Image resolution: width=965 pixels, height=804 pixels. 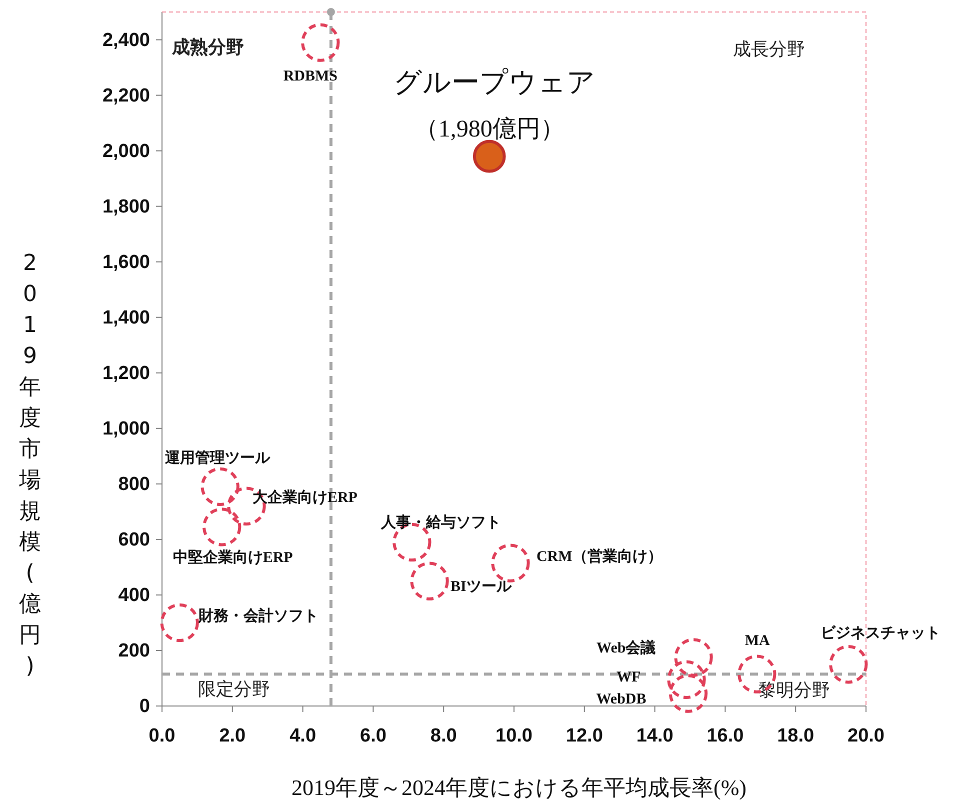 What do you see at coordinates (494, 82) in the screenshot?
I see `text: グループウェア` at bounding box center [494, 82].